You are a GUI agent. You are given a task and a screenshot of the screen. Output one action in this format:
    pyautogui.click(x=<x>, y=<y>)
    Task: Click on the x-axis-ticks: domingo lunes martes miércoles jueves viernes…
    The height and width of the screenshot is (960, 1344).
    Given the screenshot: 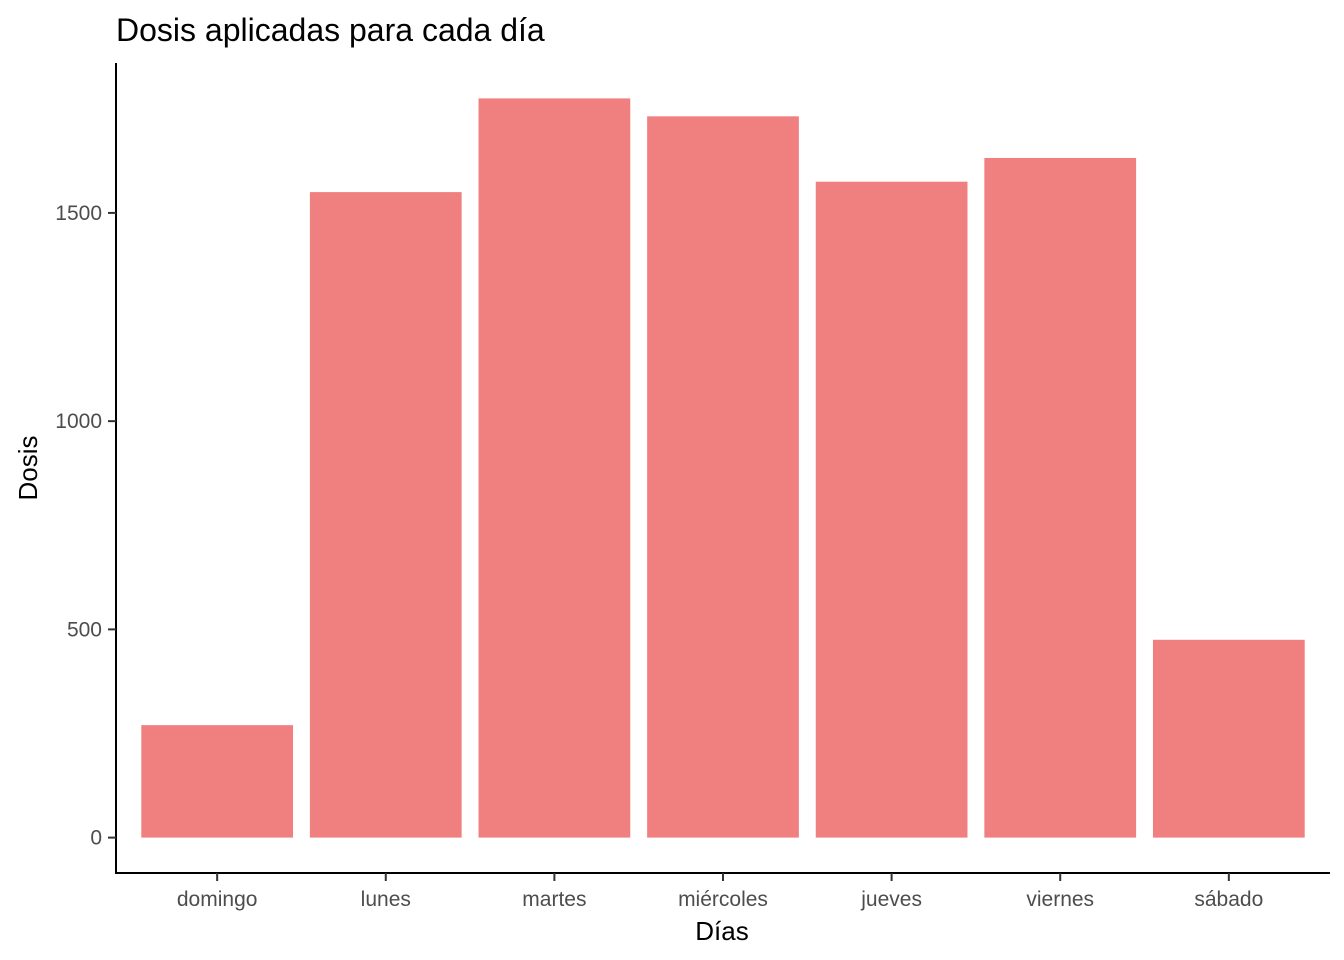 What is the action you would take?
    pyautogui.click(x=720, y=892)
    